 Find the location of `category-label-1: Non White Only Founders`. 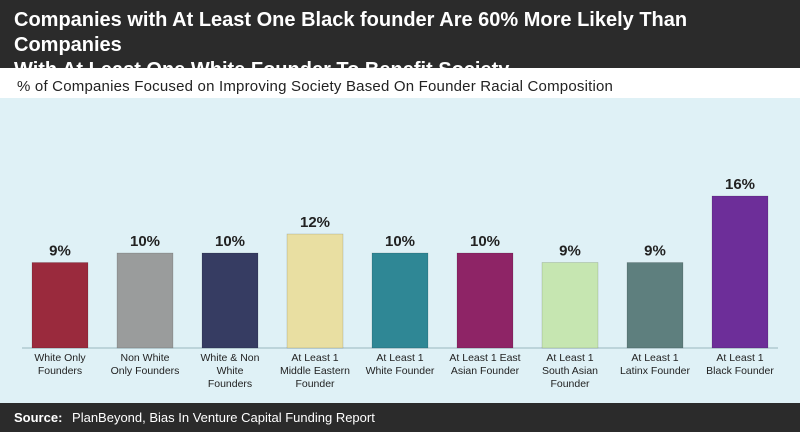

category-label-1: Non White Only Founders is located at coordinates (145, 364).